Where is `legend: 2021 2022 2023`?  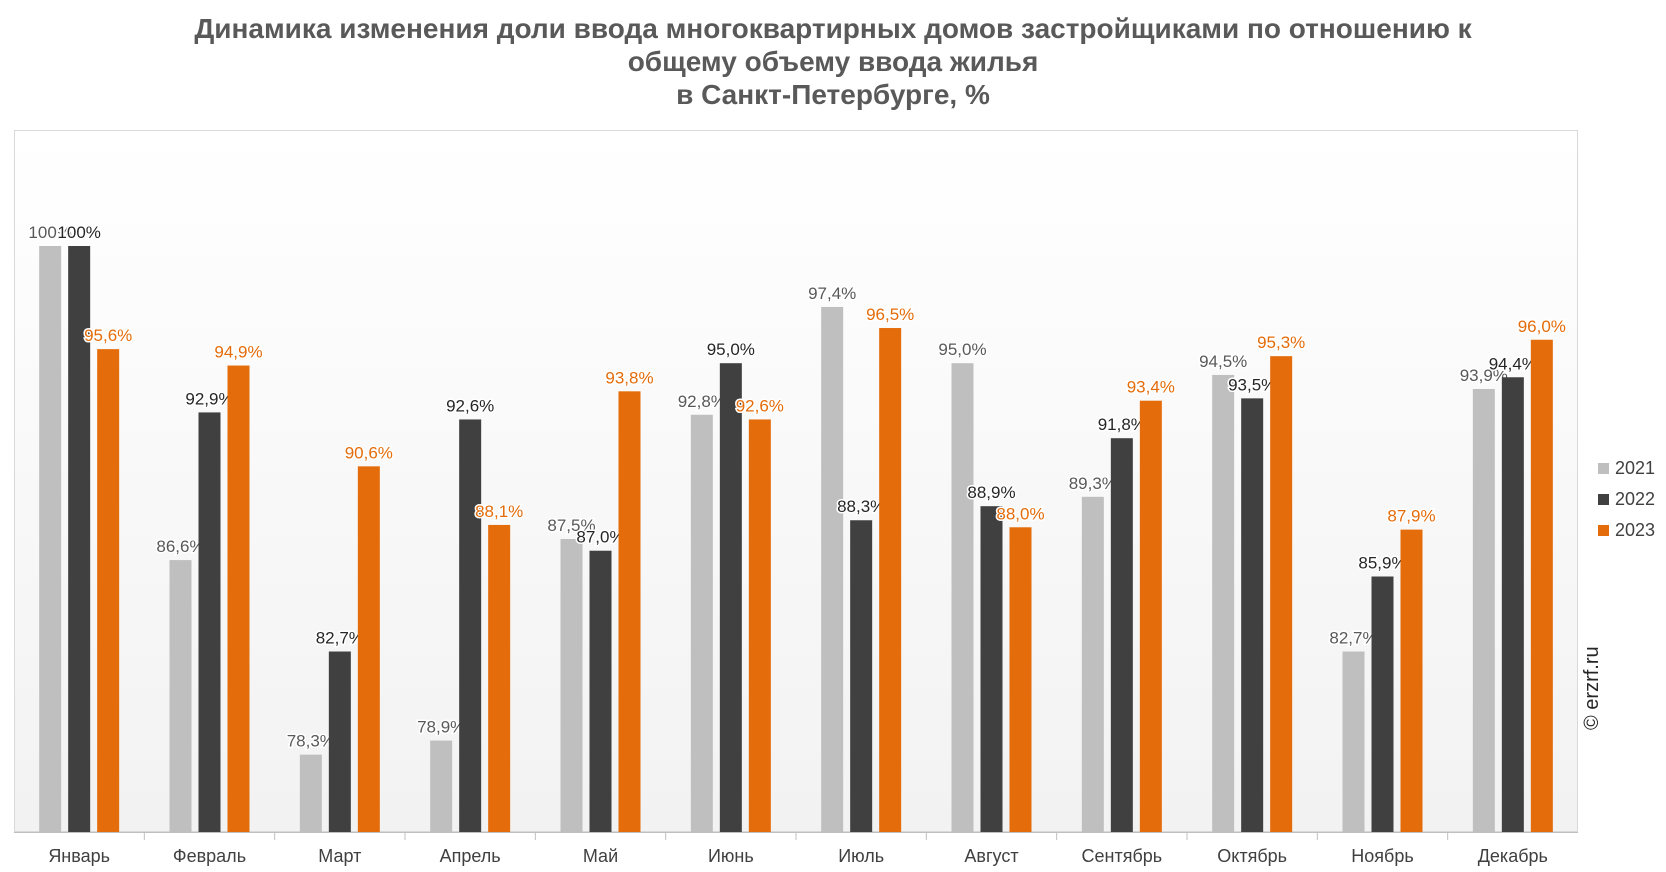
legend: 2021 2022 2023 is located at coordinates (1626, 499).